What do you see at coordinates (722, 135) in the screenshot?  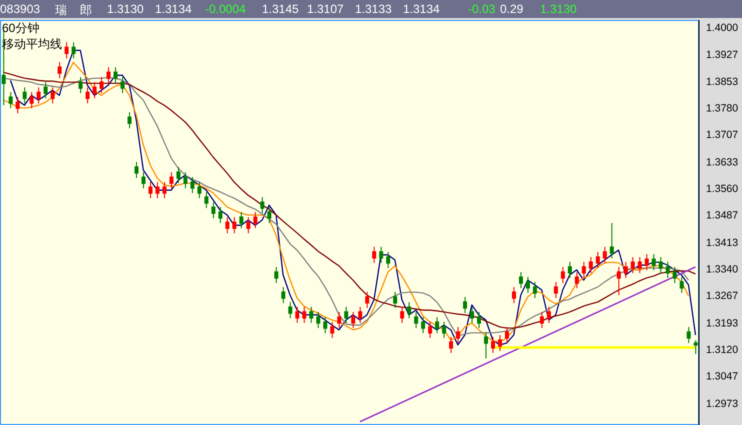 I see `y-tick-label: 1.3707` at bounding box center [722, 135].